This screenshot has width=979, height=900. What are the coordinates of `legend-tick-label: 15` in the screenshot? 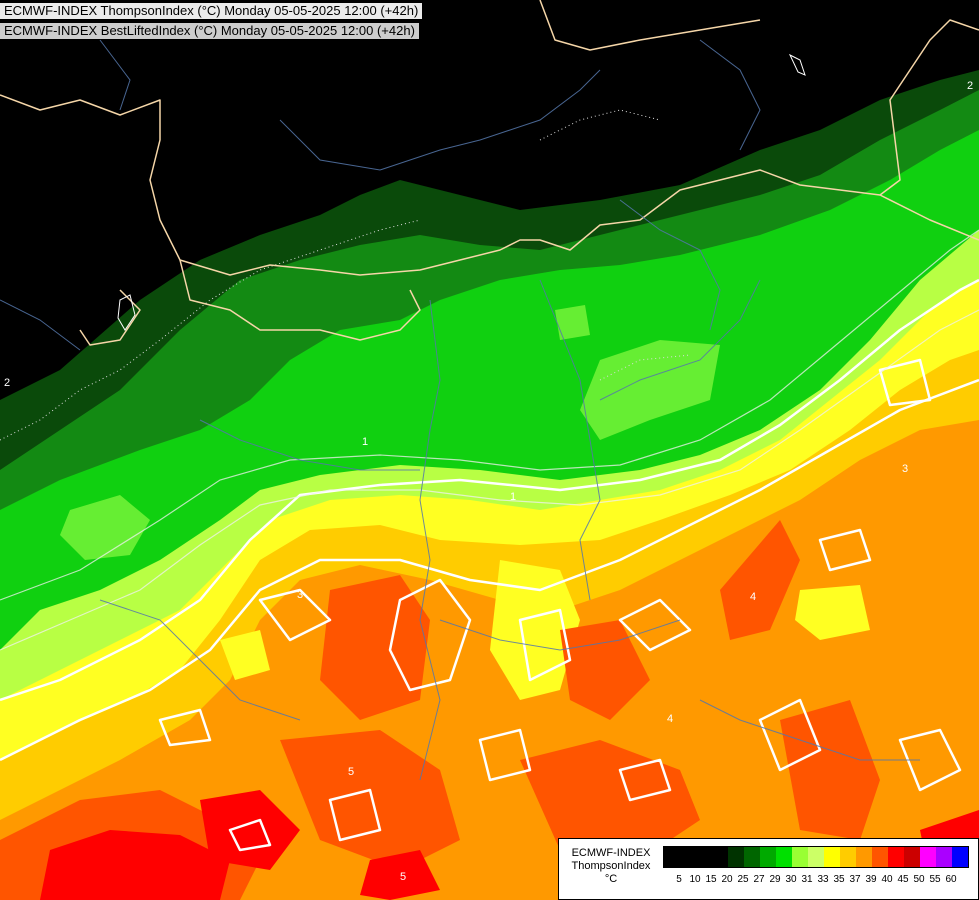 It's located at (711, 879).